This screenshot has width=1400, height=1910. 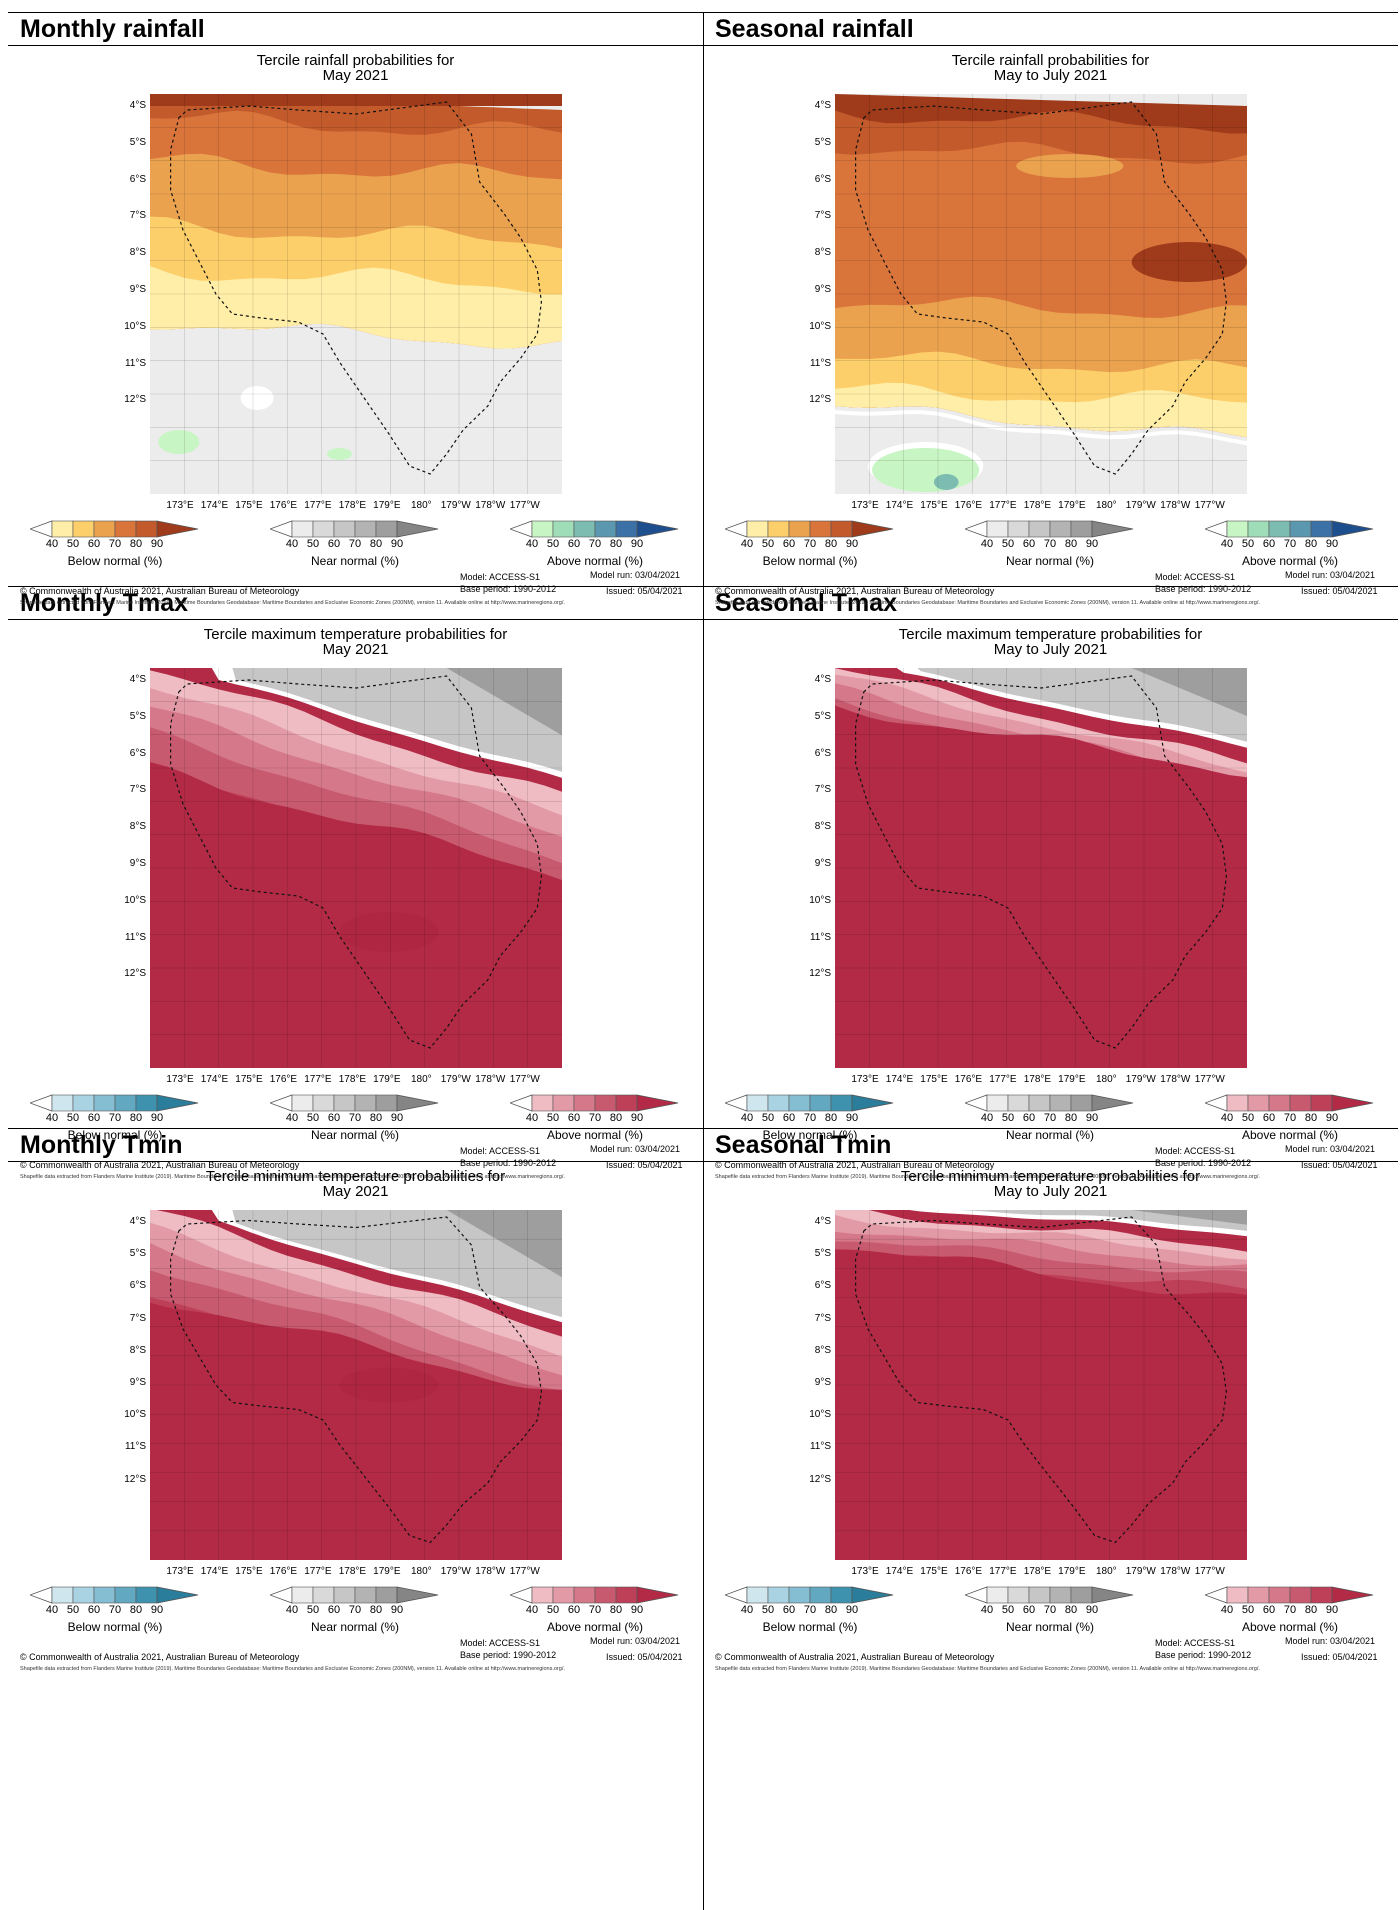 What do you see at coordinates (1195, 1151) in the screenshot?
I see `model-name: Model: ACCESS-S1` at bounding box center [1195, 1151].